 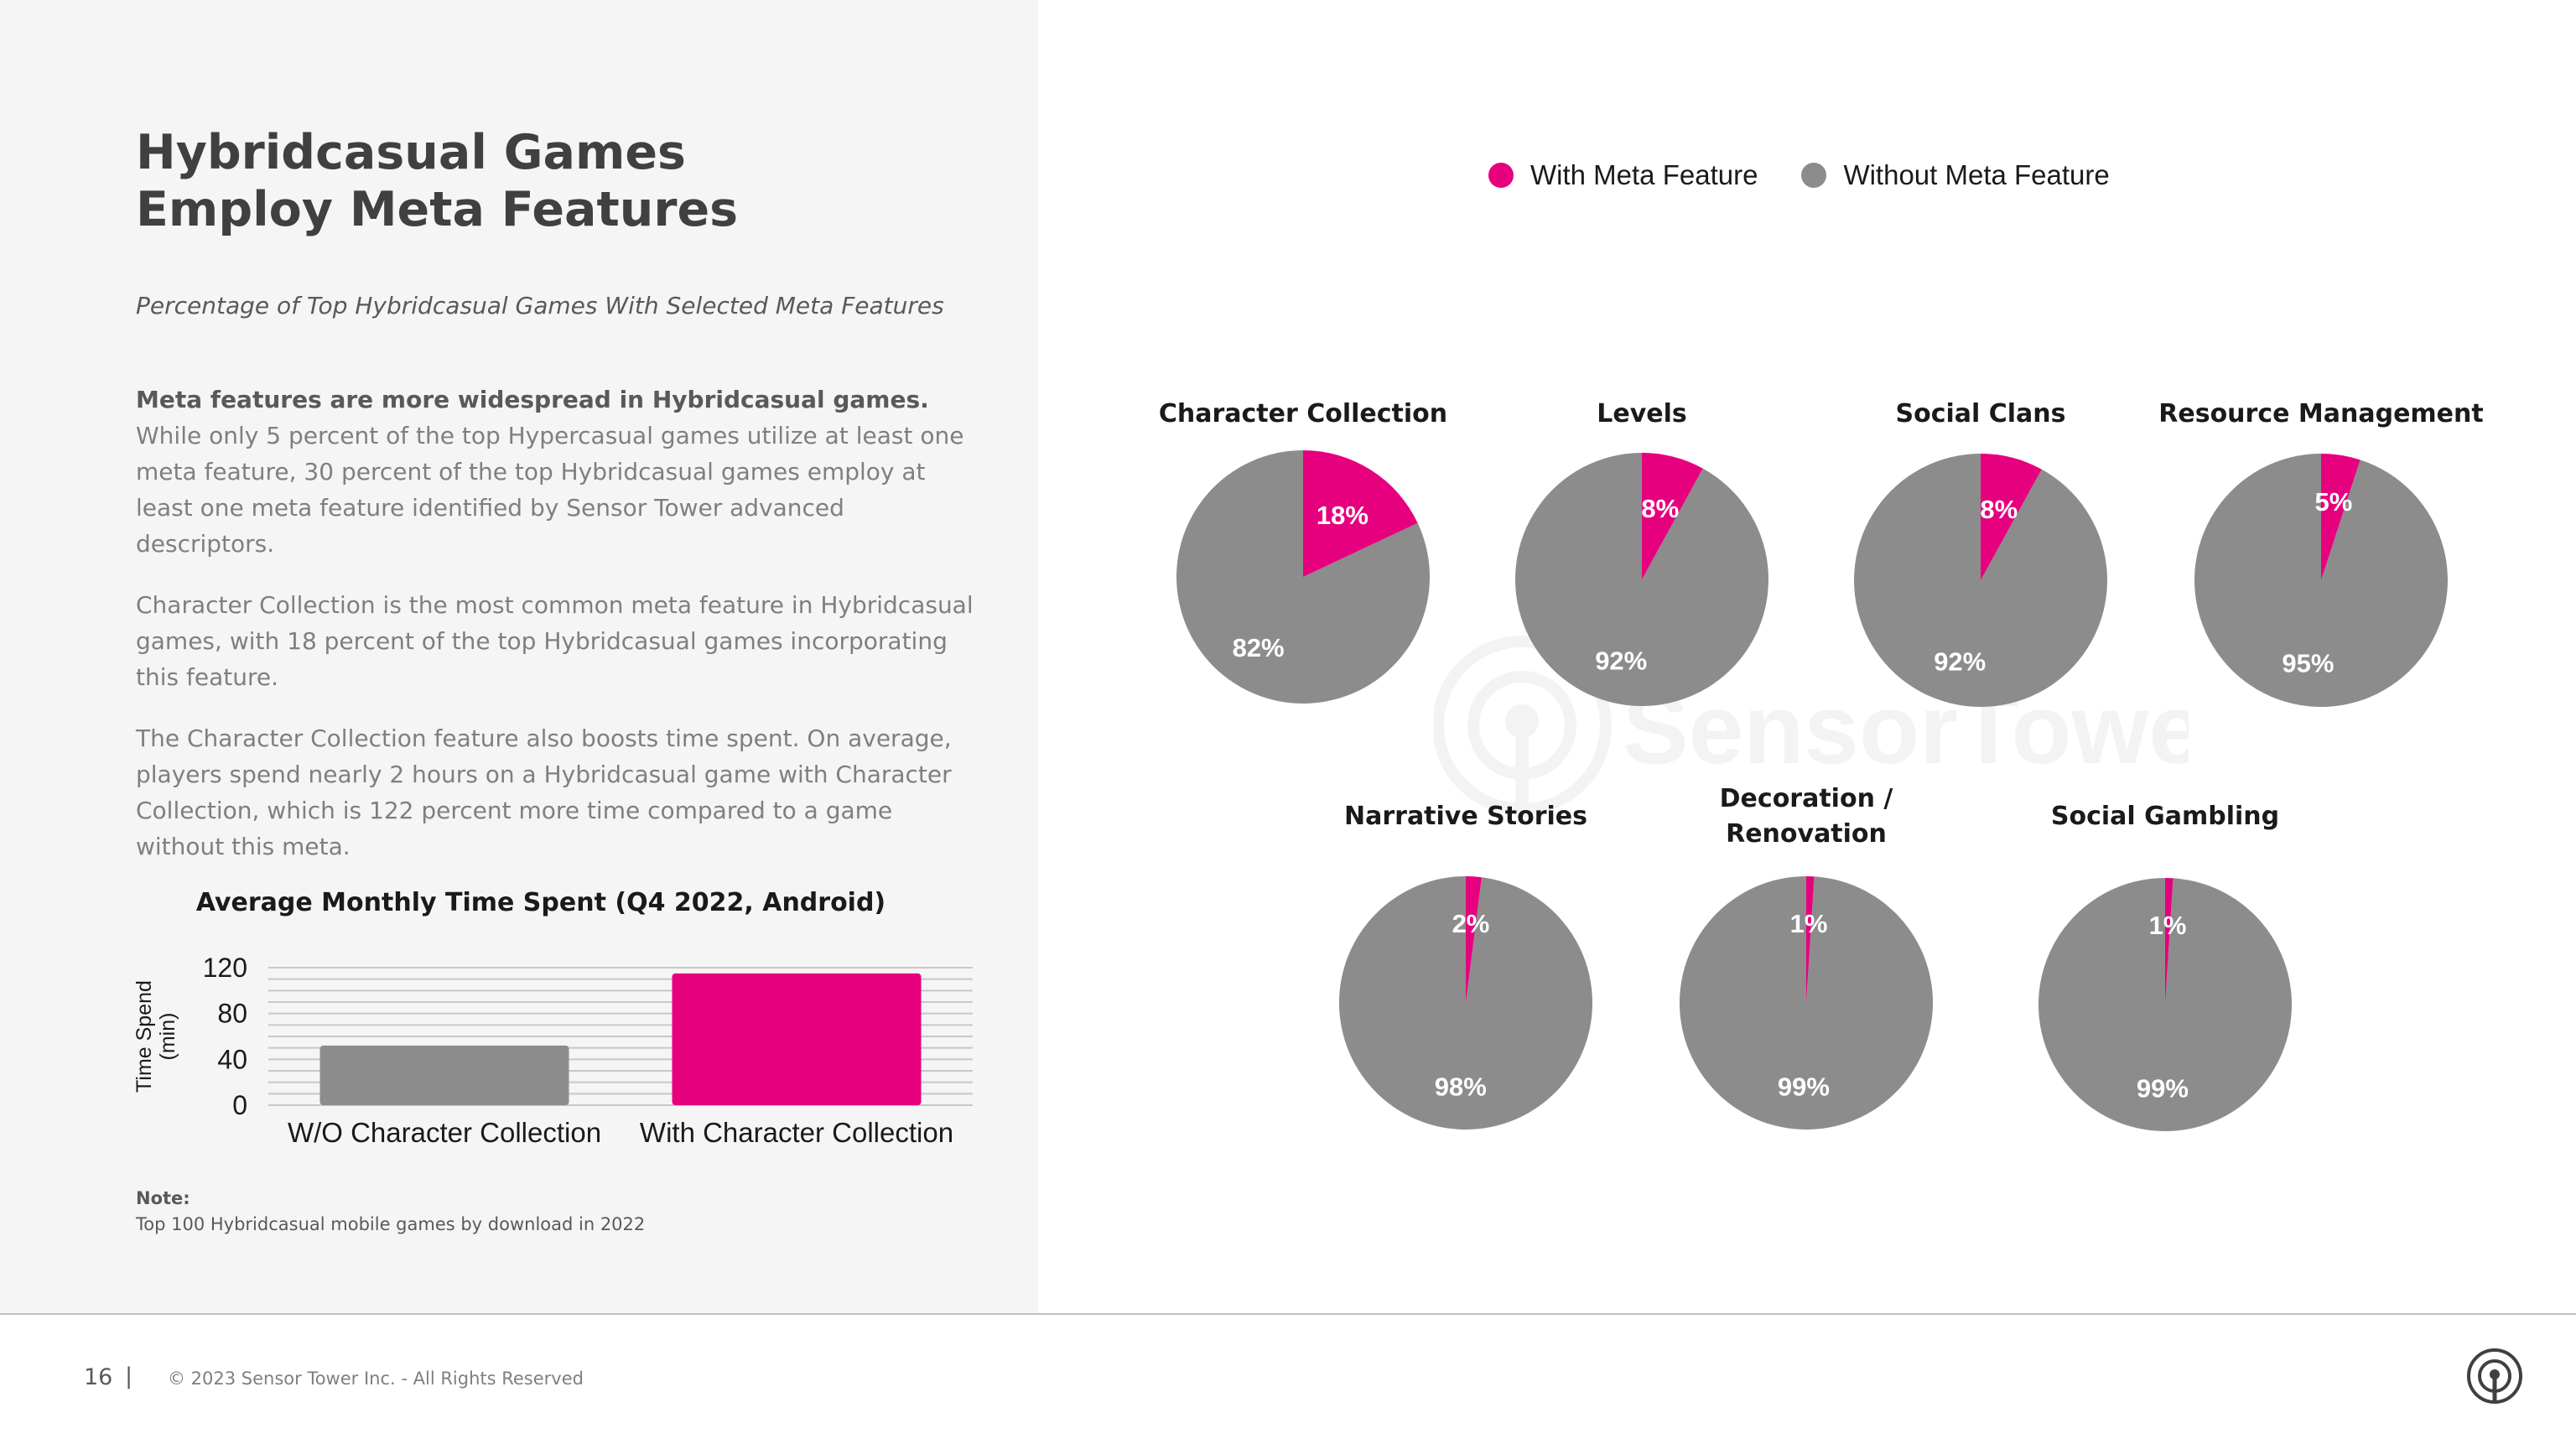 What do you see at coordinates (2494, 1376) in the screenshot?
I see `sensor-tower-logo-icon` at bounding box center [2494, 1376].